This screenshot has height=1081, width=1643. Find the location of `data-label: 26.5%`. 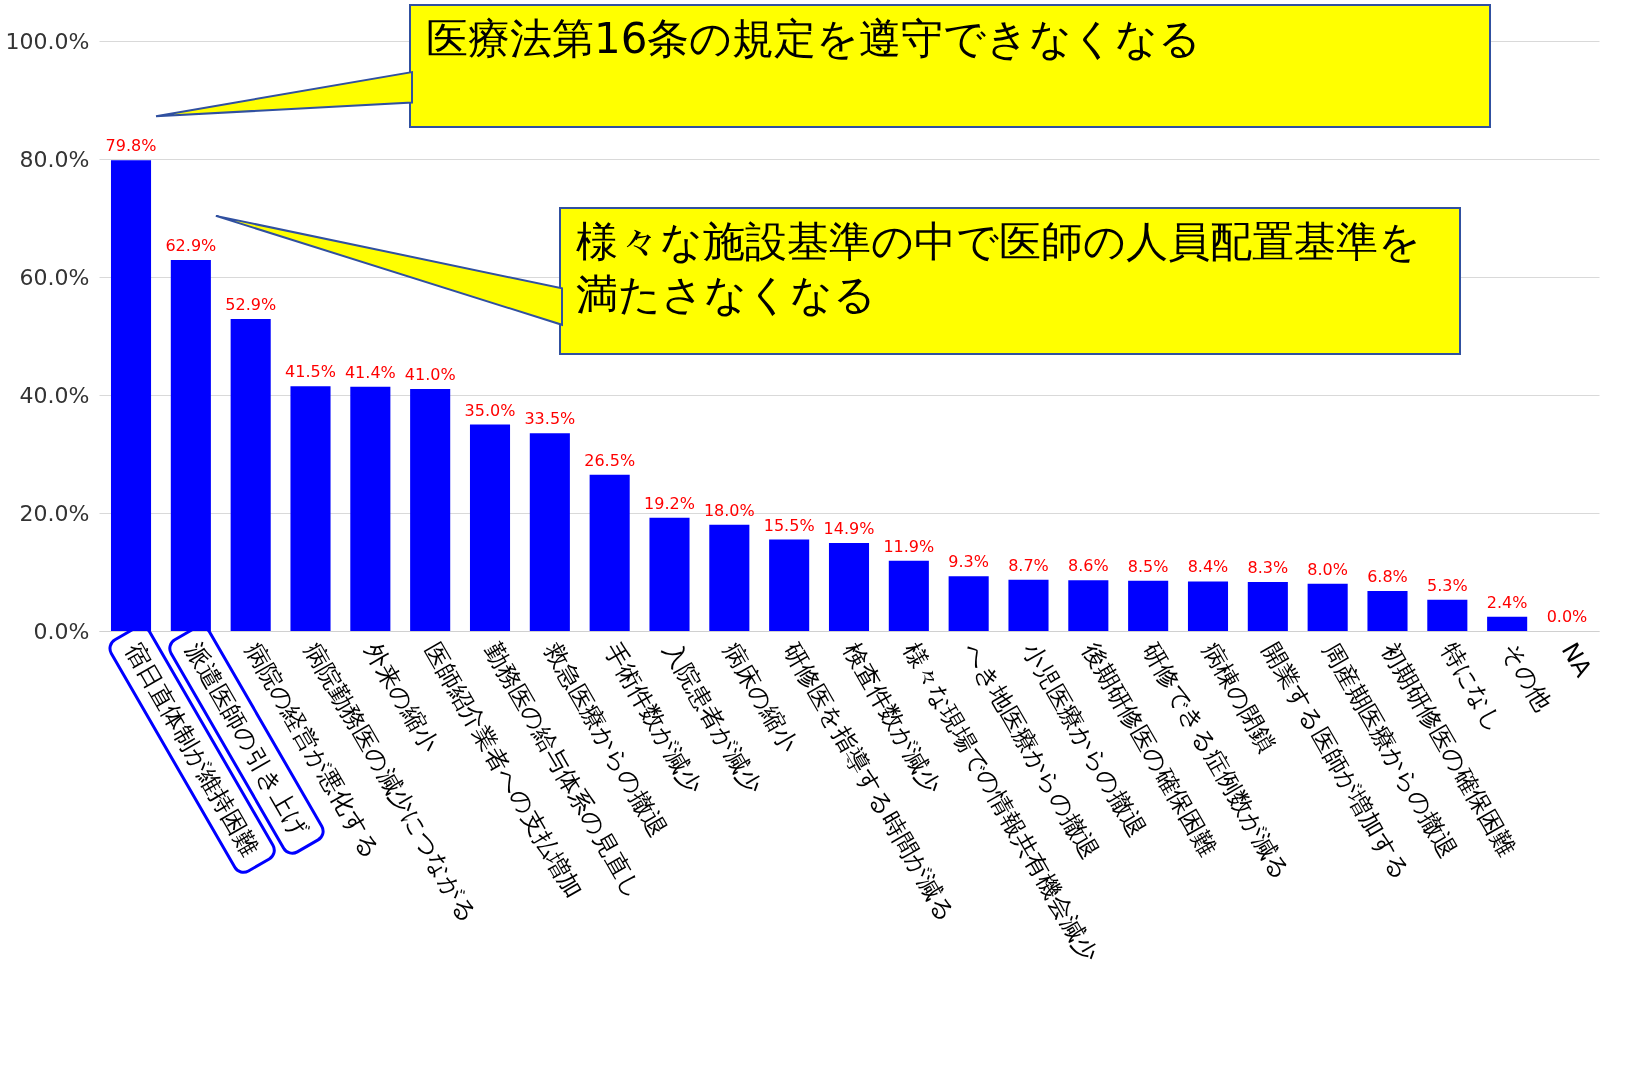

data-label: 26.5% is located at coordinates (610, 460).